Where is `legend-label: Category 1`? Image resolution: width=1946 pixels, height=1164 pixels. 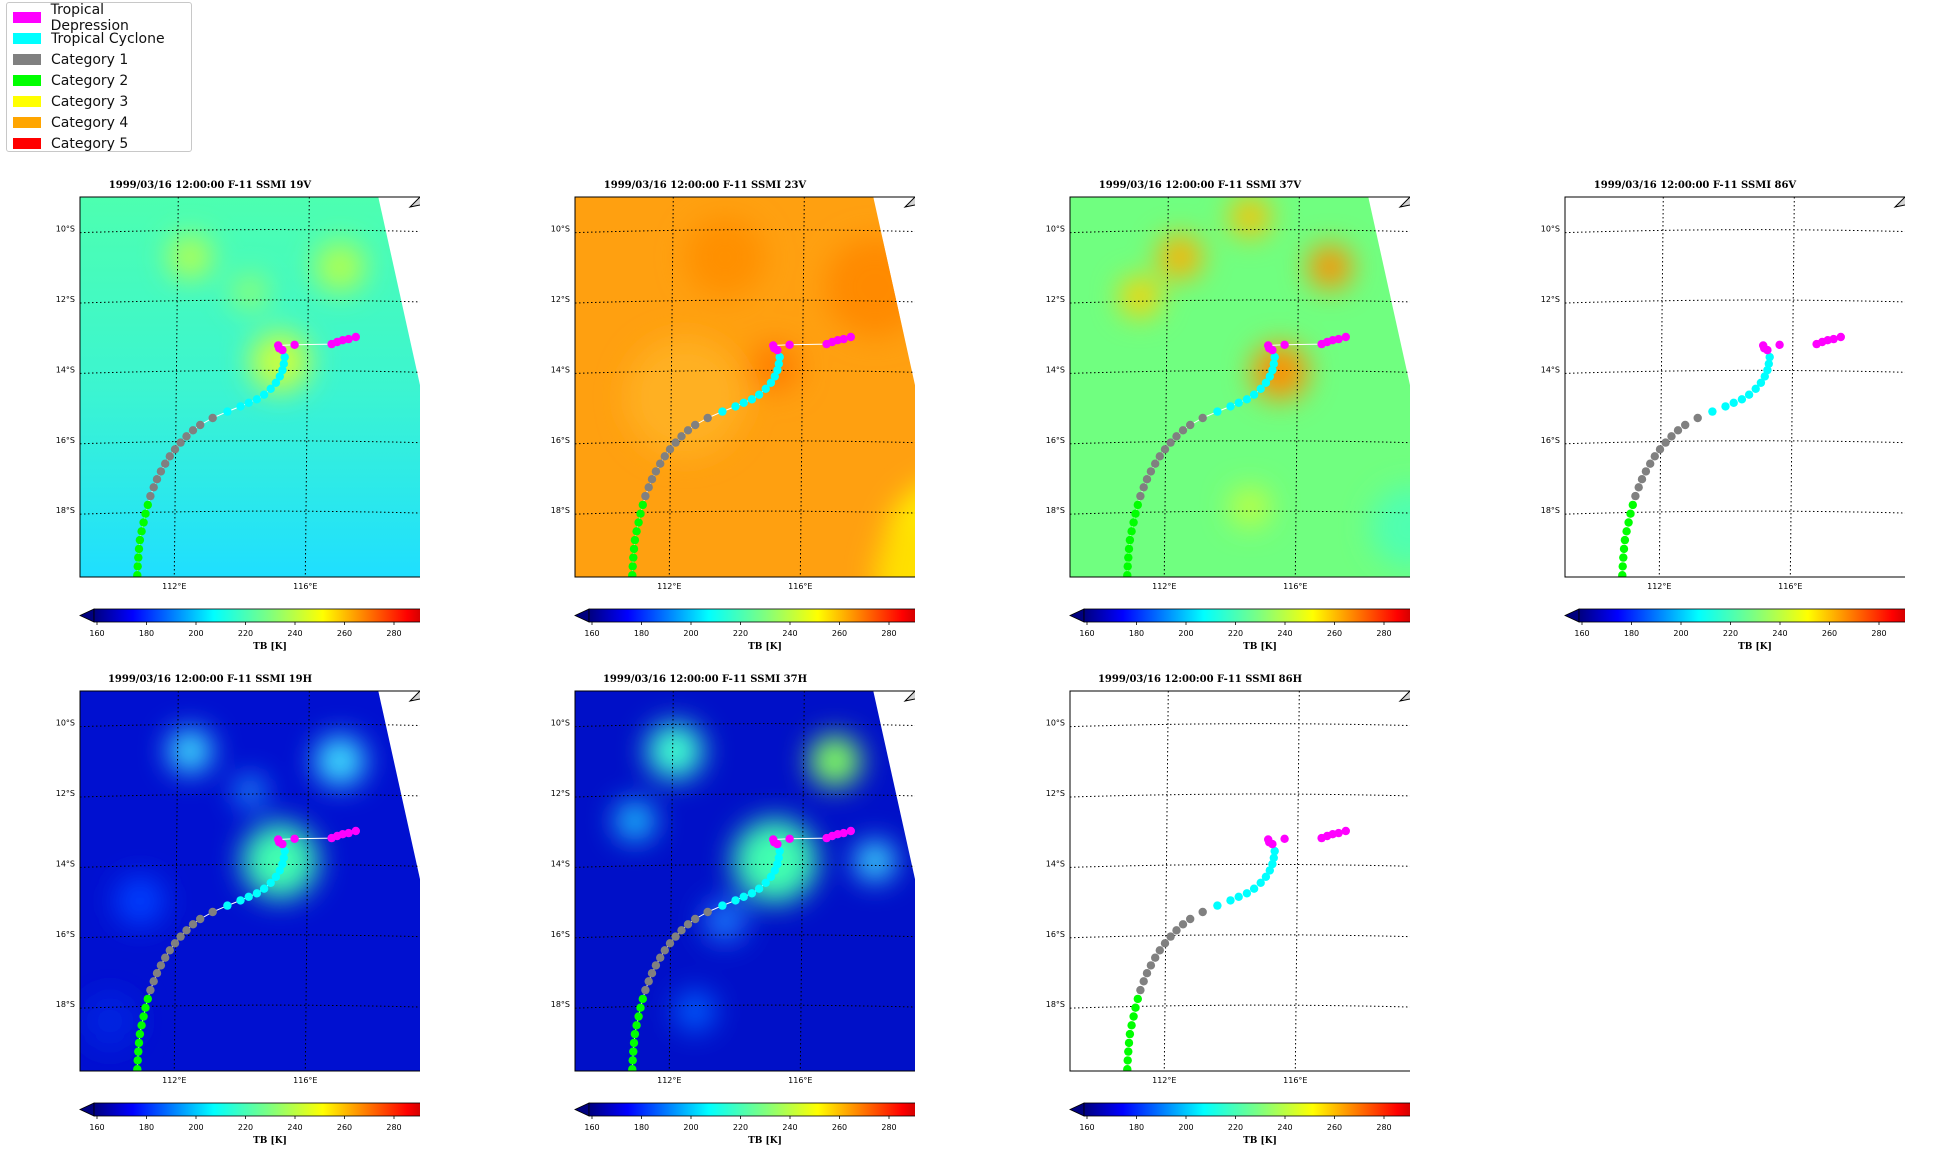
legend-label: Category 1 is located at coordinates (90, 59).